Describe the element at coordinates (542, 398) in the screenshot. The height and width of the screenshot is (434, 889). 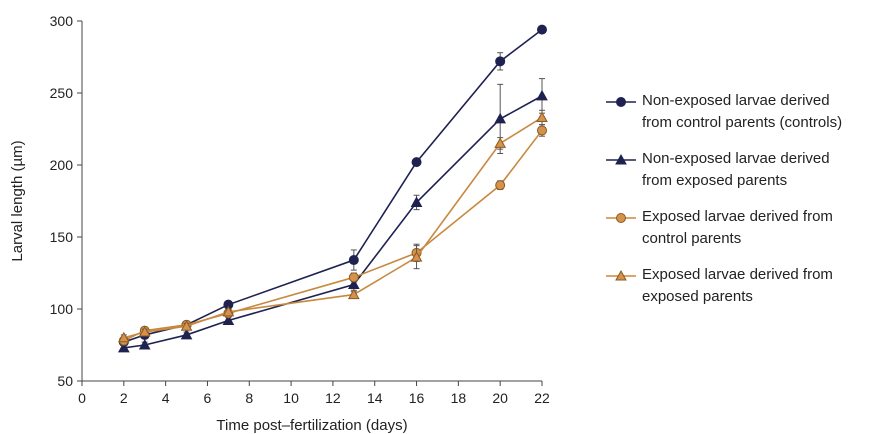
I see `x-tick-label: 22` at that location.